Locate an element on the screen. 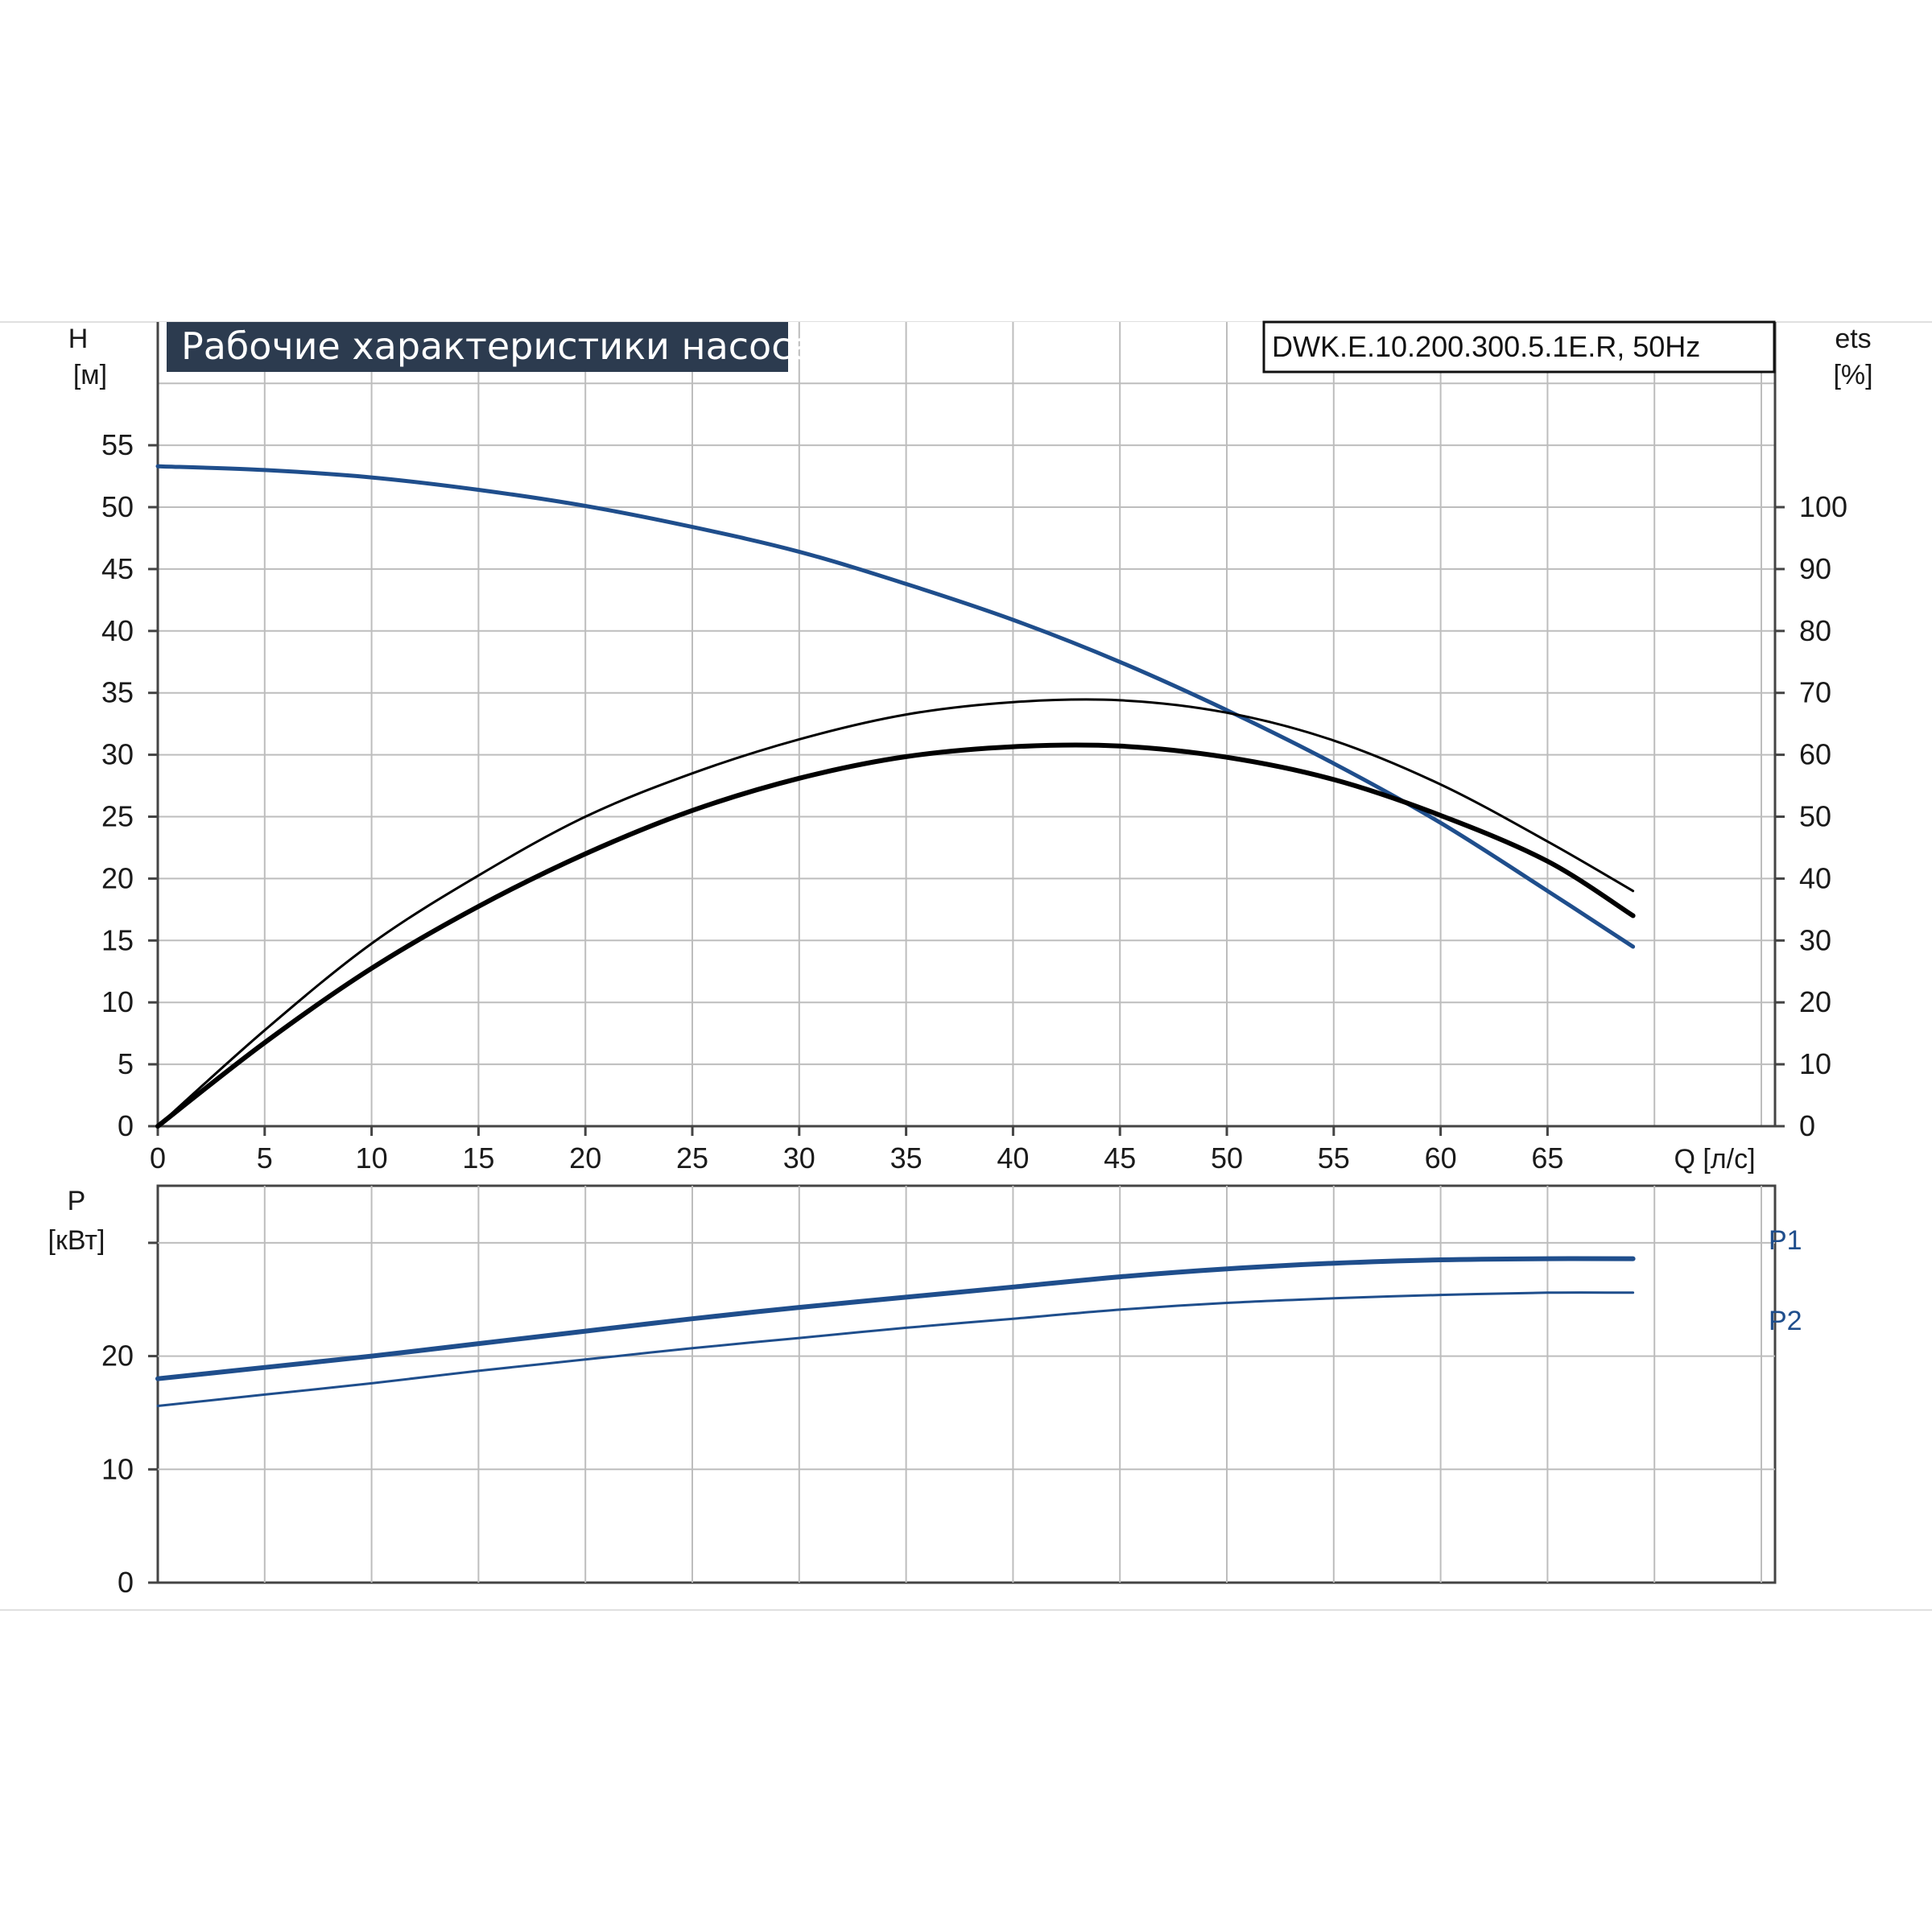 This screenshot has width=1932, height=1932. y-tick-label: 30 is located at coordinates (117, 754).